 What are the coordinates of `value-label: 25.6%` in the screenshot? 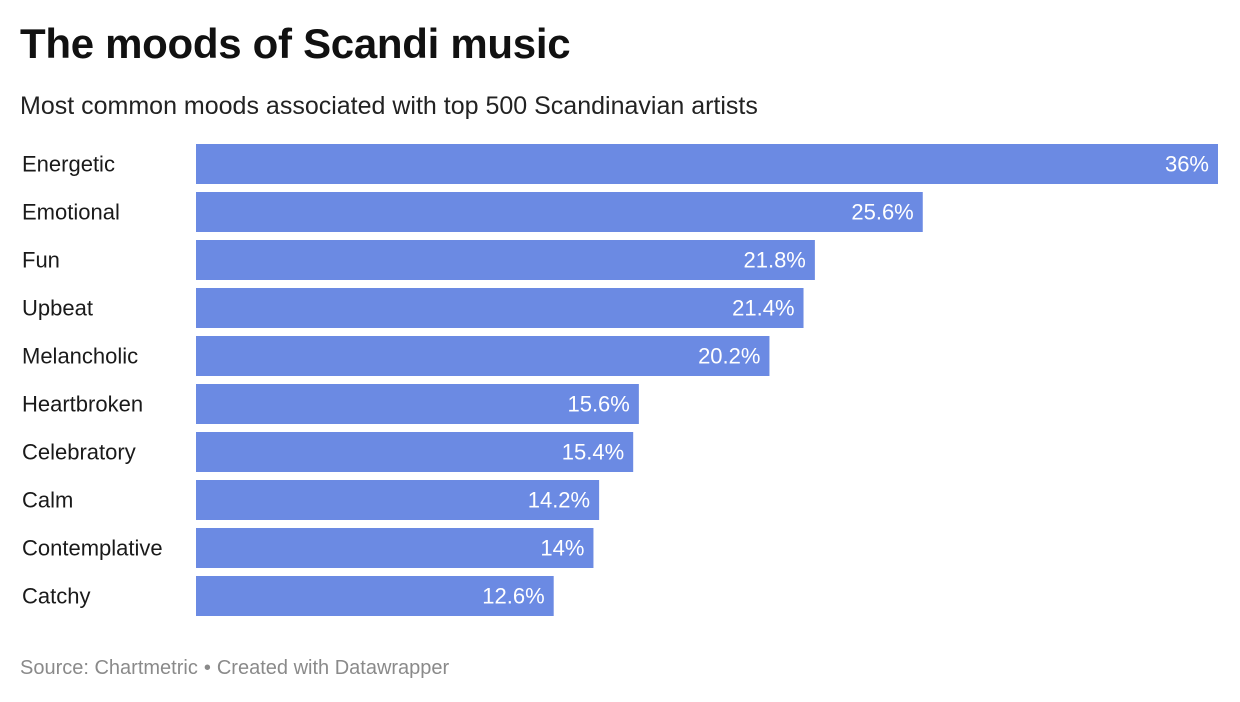 It's located at (882, 212).